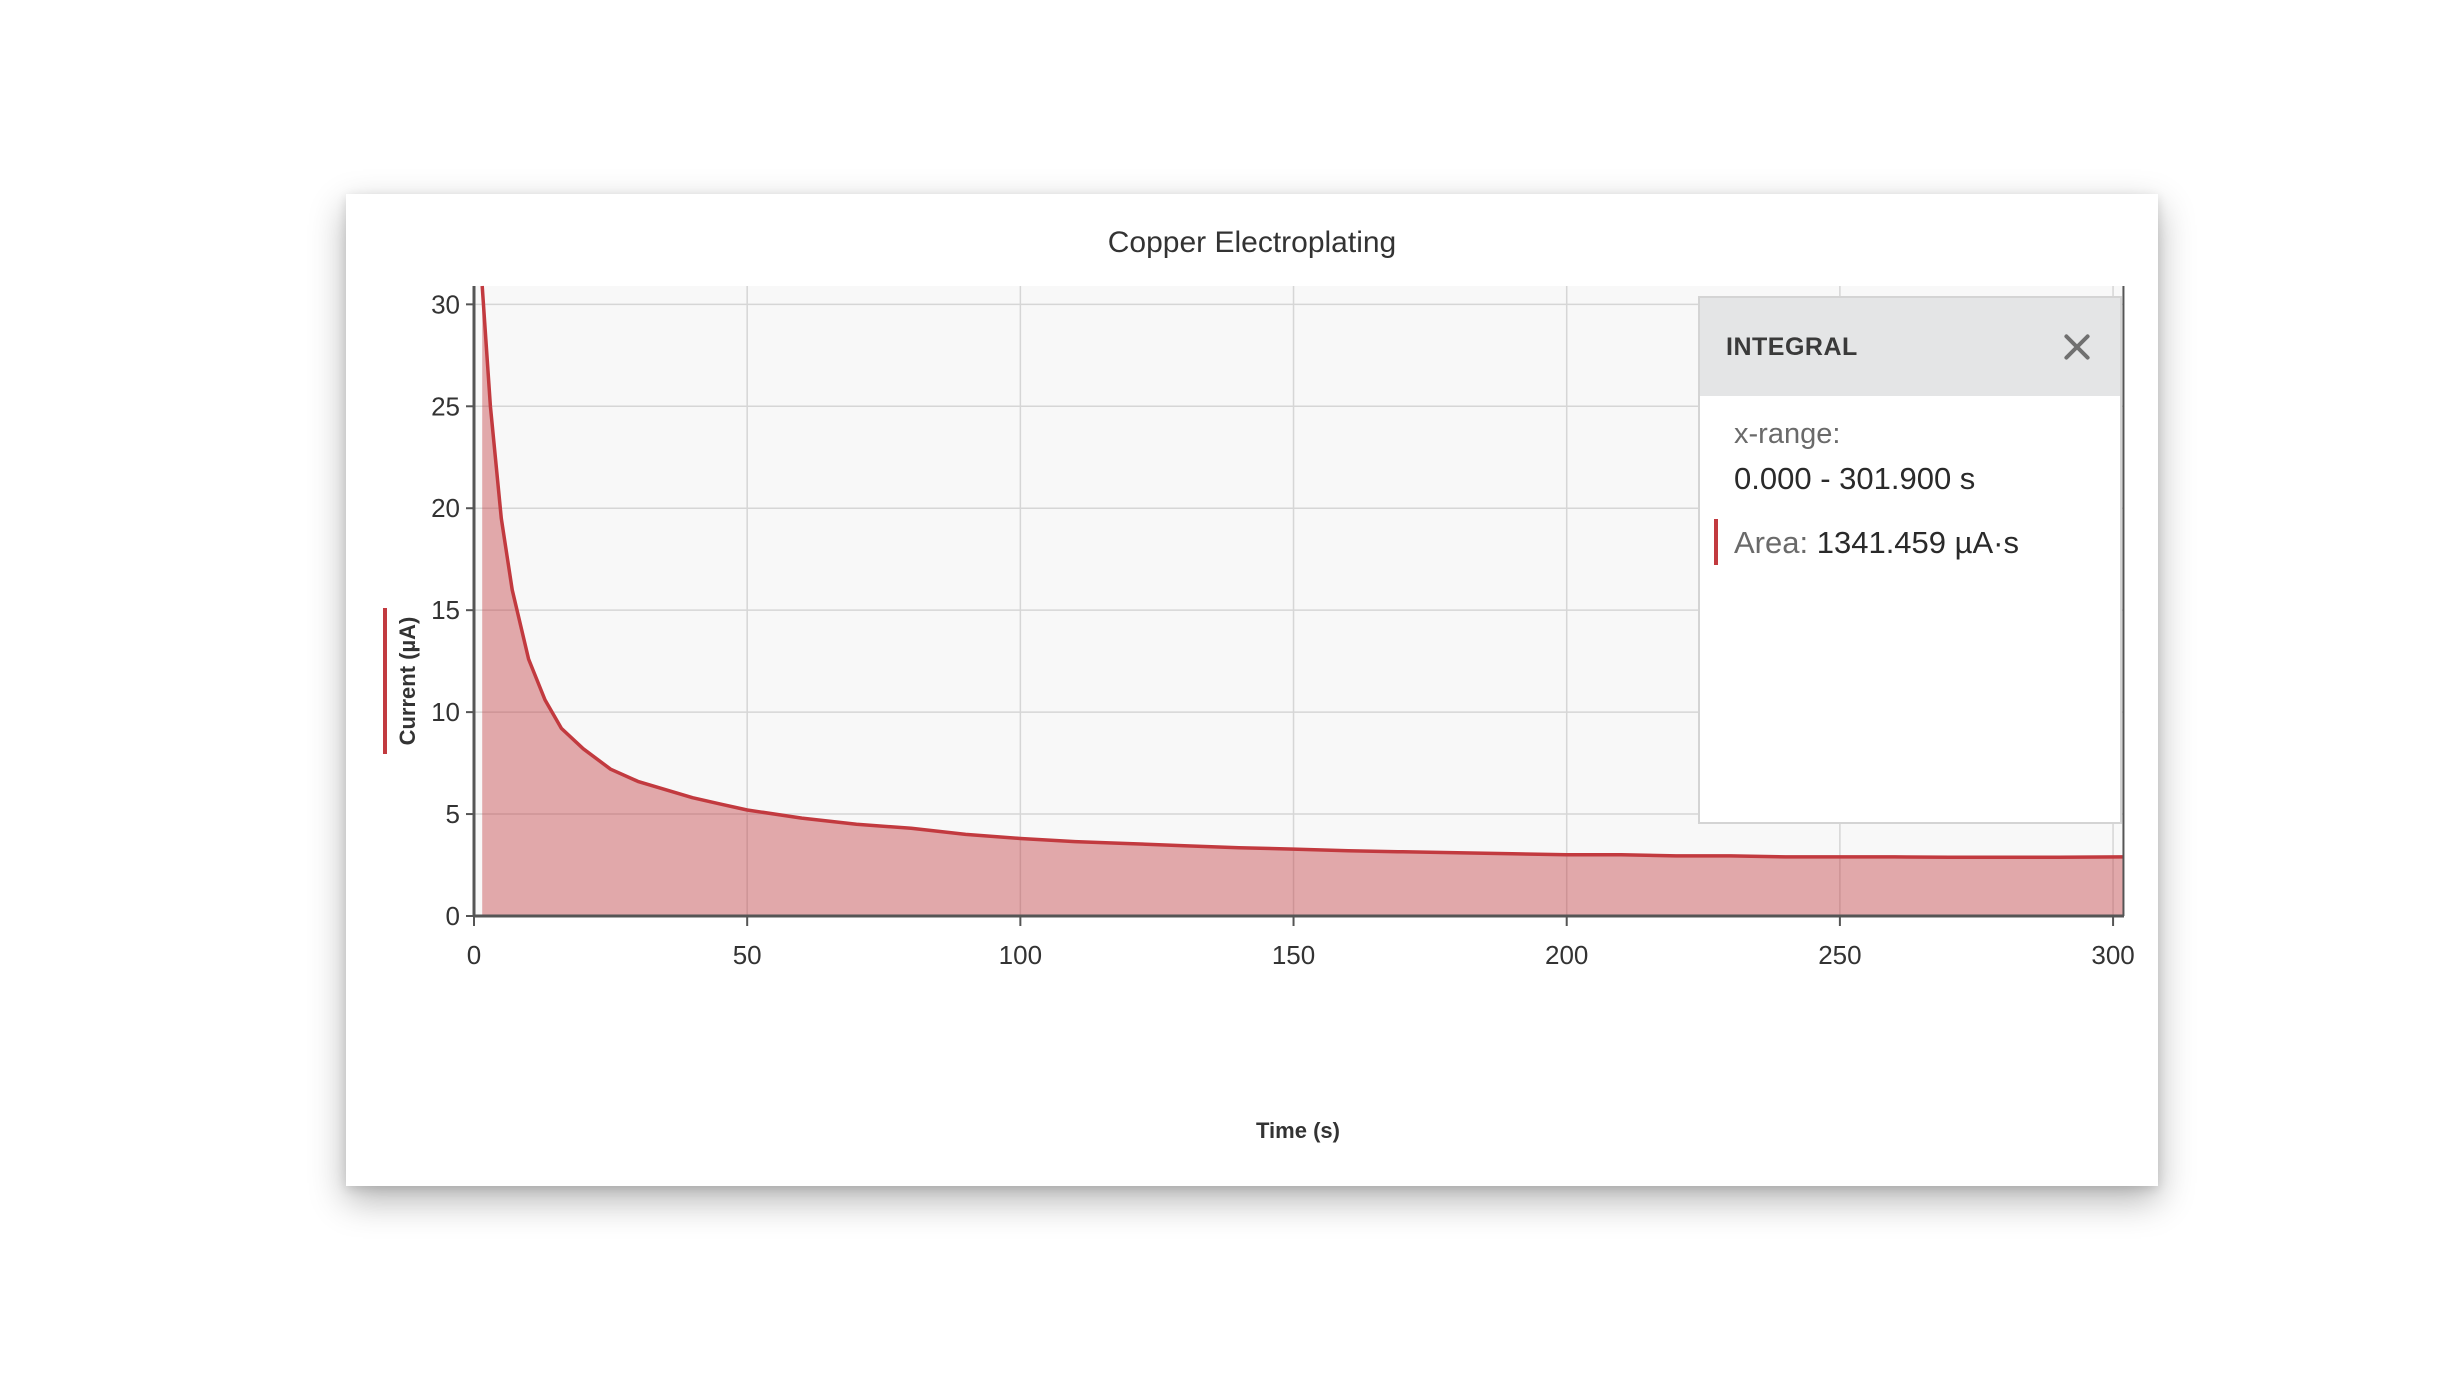 The image size is (2443, 1374). I want to click on area-row: Area: 1341.459 µA·s, so click(1910, 542).